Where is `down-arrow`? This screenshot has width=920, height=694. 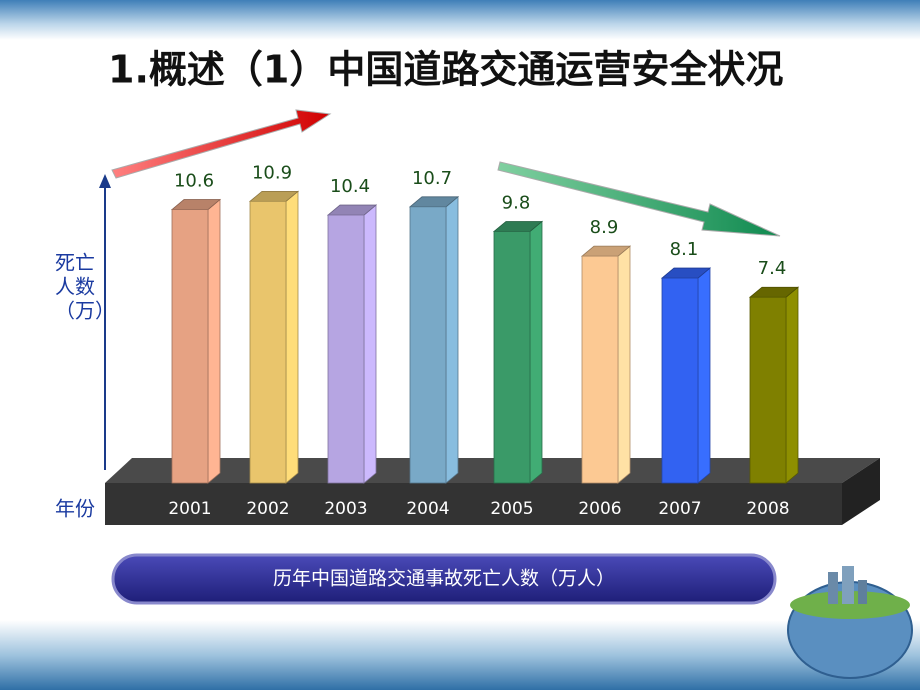
down-arrow is located at coordinates (639, 199).